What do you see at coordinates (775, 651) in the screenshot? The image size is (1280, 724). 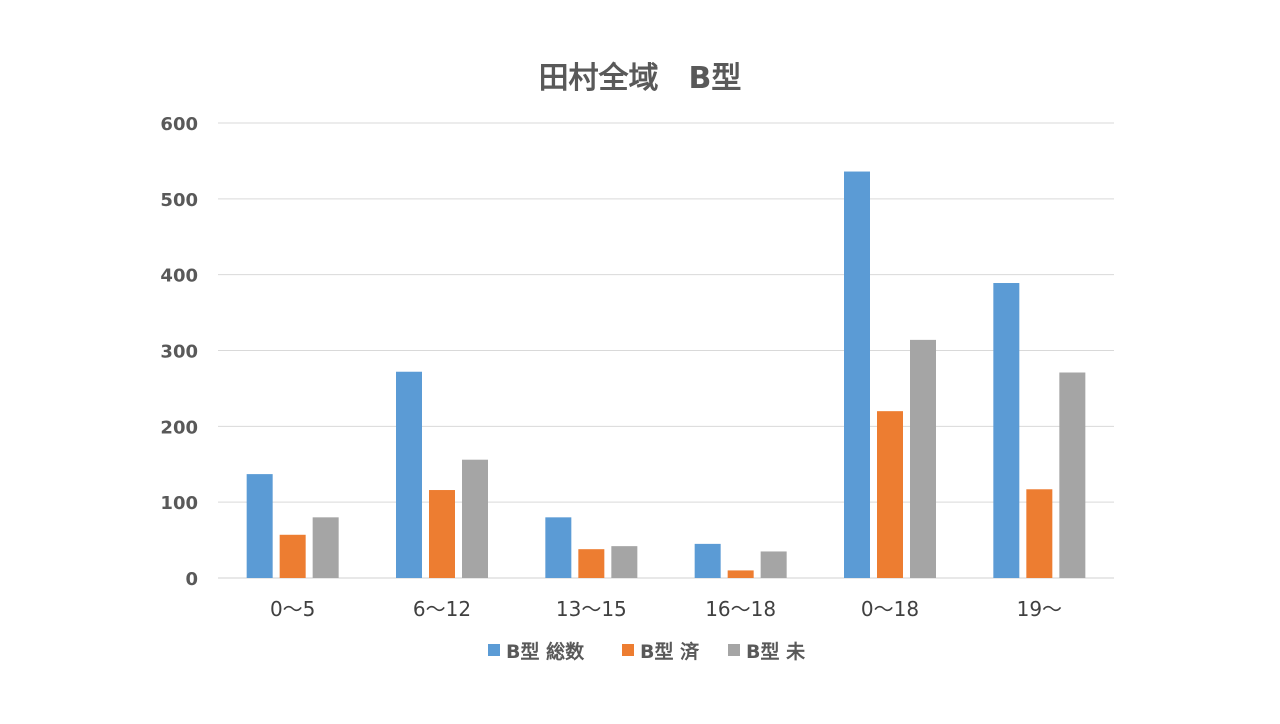 I see `legend-label: B型 未` at bounding box center [775, 651].